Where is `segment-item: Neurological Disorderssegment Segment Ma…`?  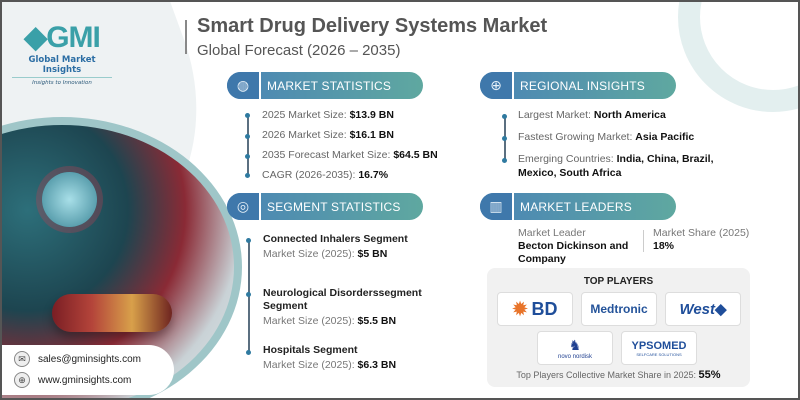 segment-item: Neurological Disorderssegment Segment Ma… is located at coordinates (342, 307).